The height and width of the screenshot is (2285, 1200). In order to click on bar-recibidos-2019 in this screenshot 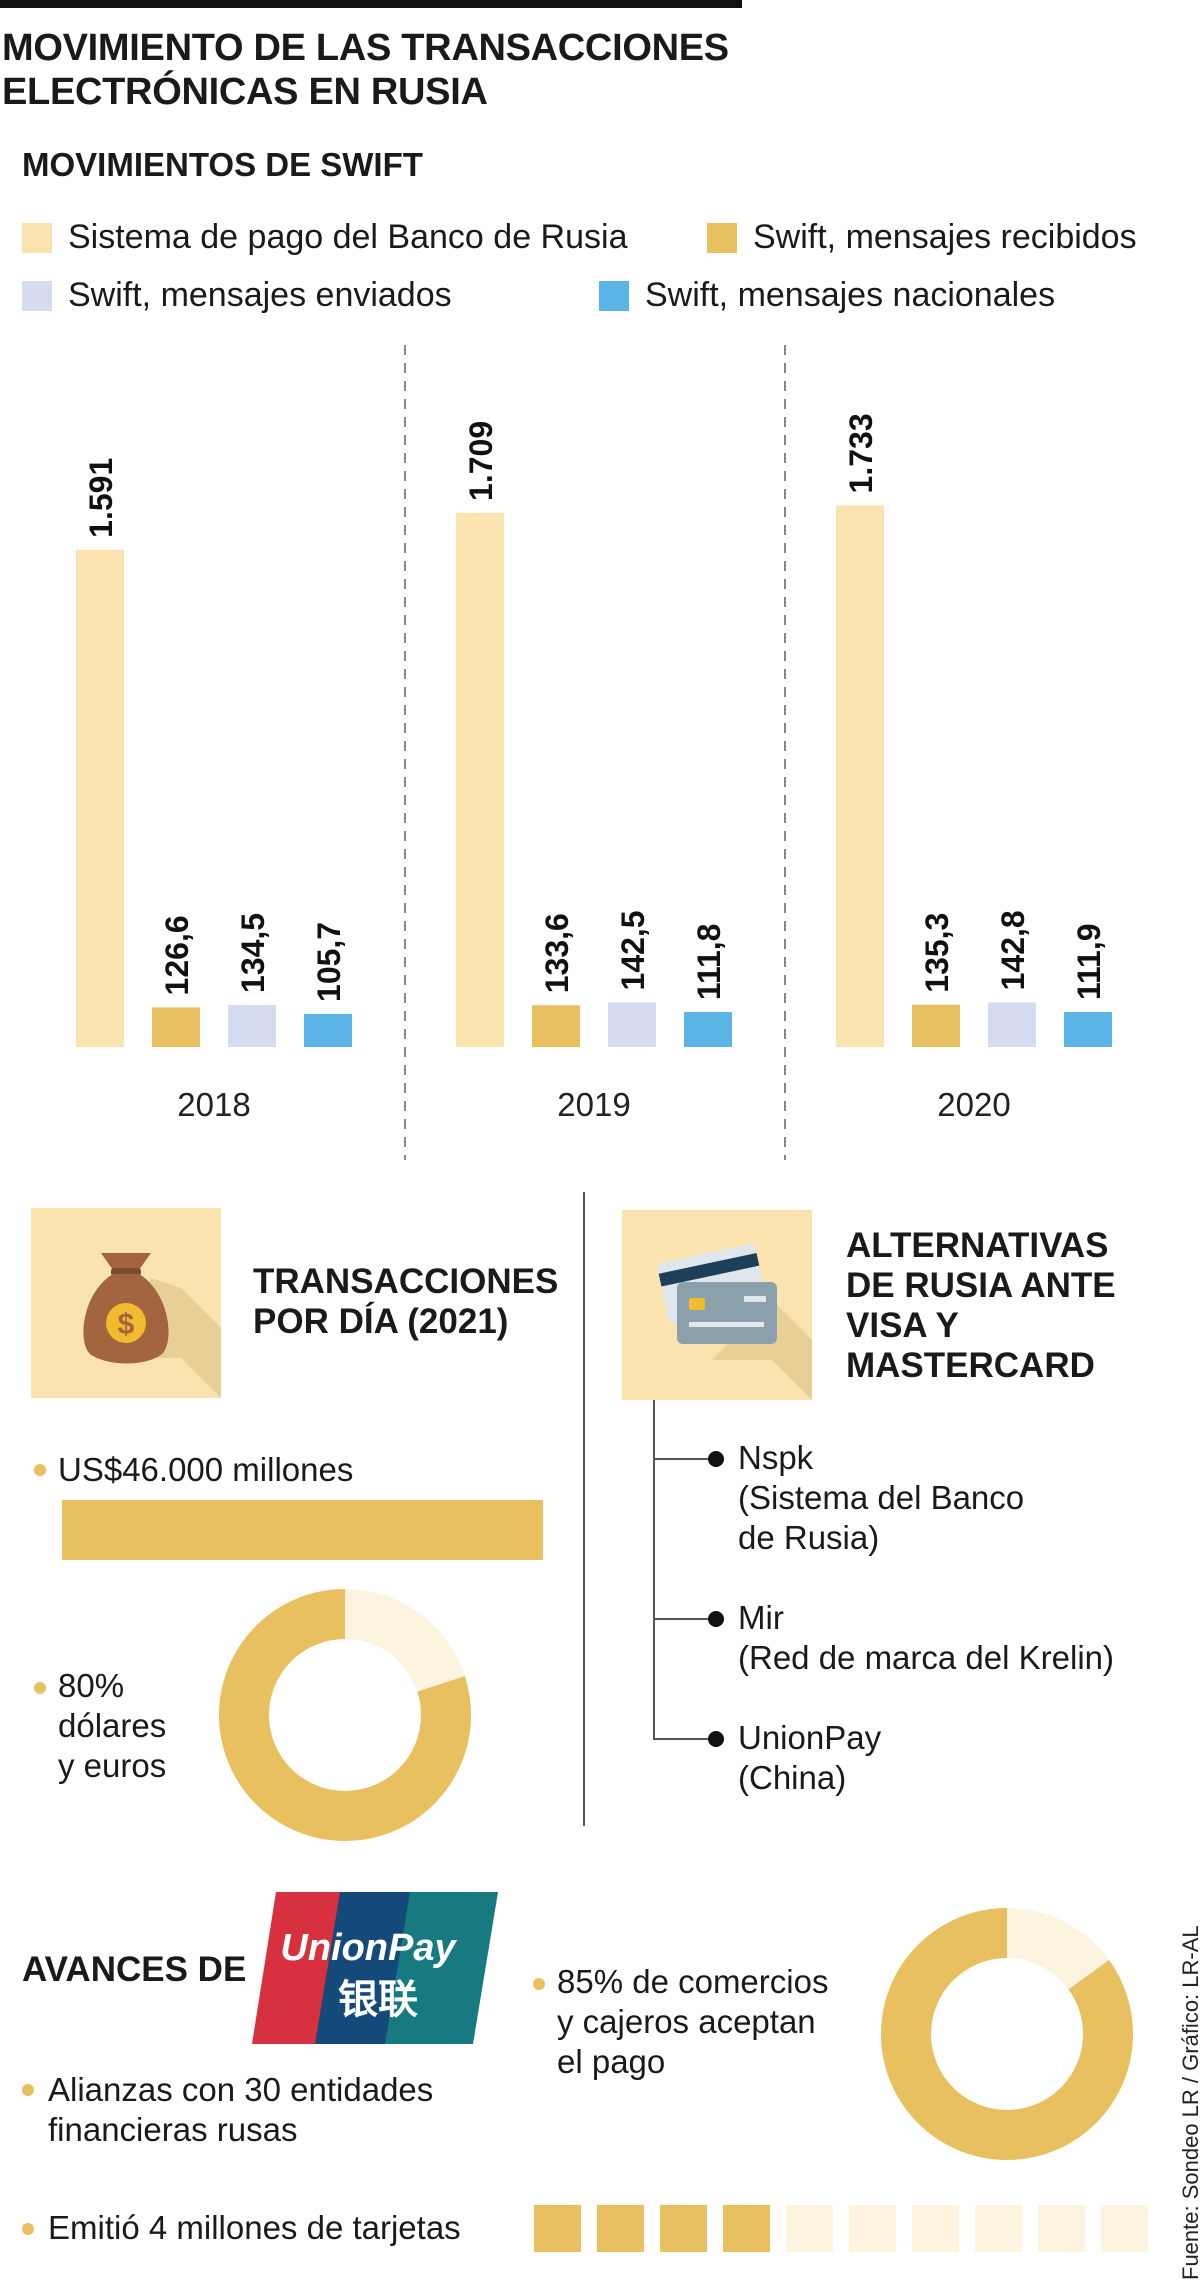, I will do `click(556, 1026)`.